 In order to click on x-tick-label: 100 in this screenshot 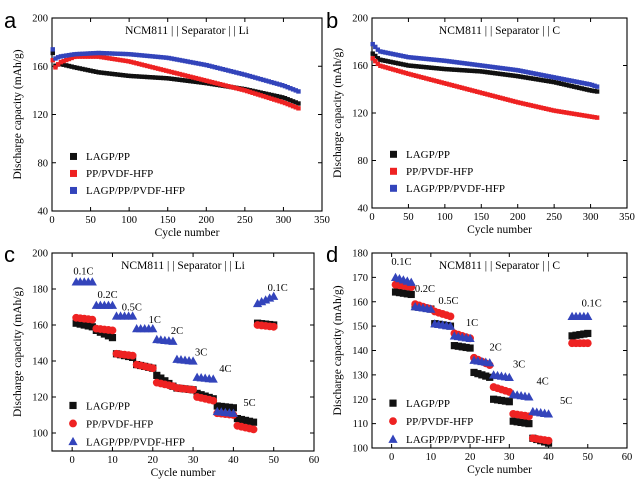, I will do `click(445, 217)`.